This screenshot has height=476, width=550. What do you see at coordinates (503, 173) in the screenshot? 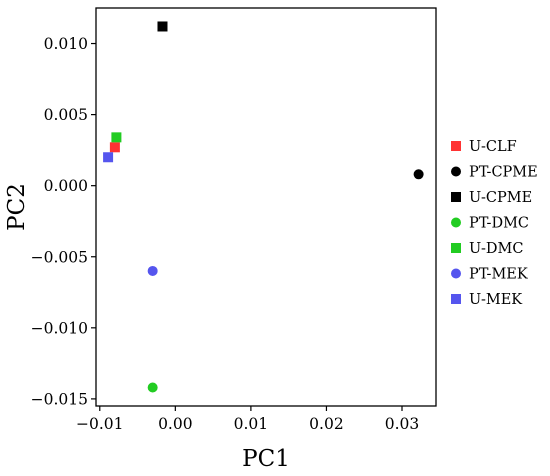
I see `legend-label-pt-cpme: PT-CPME` at bounding box center [503, 173].